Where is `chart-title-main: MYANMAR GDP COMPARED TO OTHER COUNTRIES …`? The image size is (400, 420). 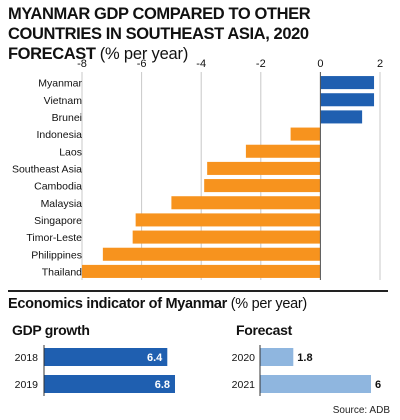 chart-title-main: MYANMAR GDP COMPARED TO OTHER COUNTRIES … is located at coordinates (159, 34).